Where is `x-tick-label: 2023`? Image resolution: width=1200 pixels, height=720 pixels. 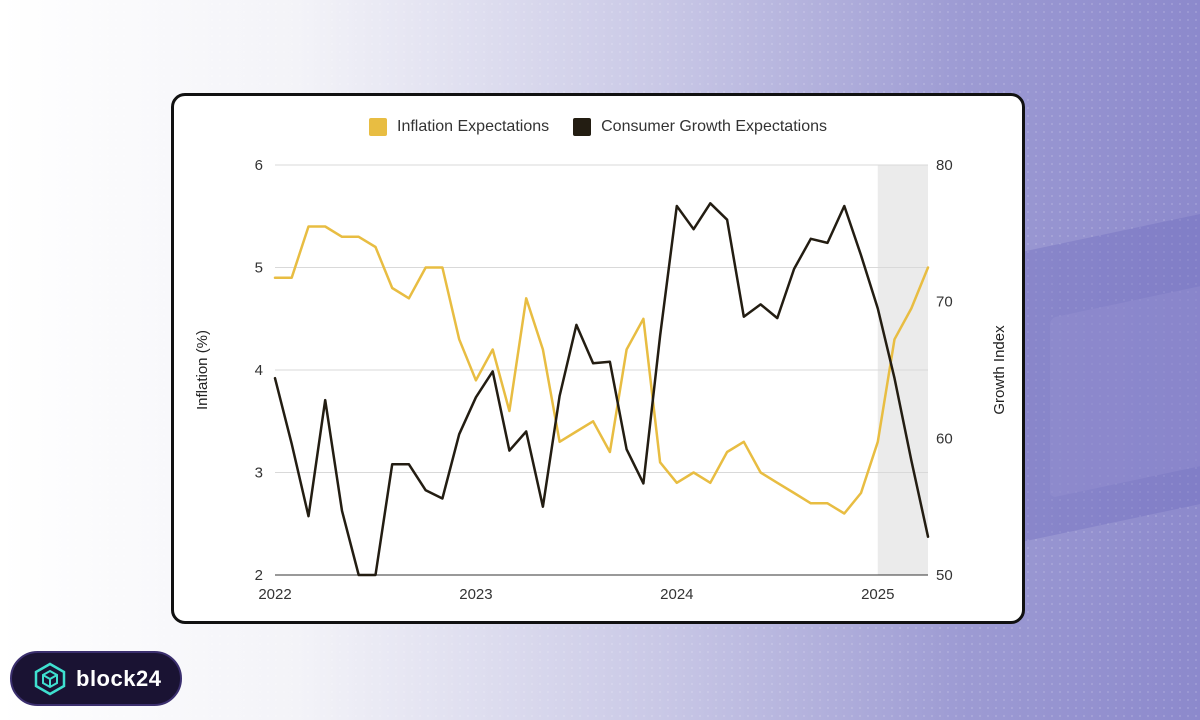
x-tick-label: 2023 is located at coordinates (475, 594).